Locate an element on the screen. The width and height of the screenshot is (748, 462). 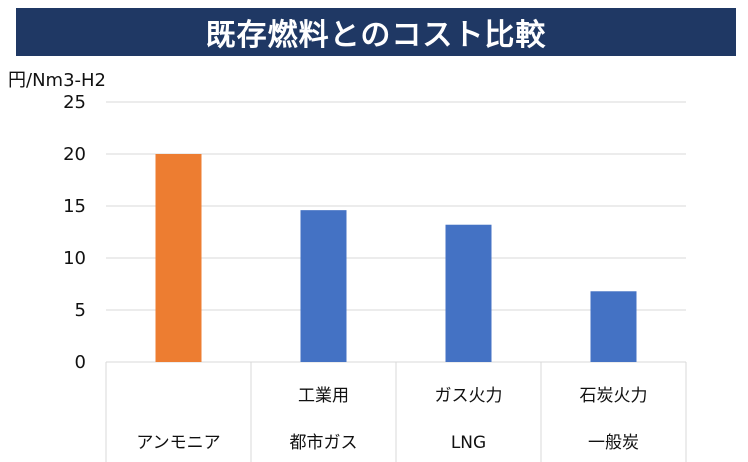
y-tick-label-25: 25 is located at coordinates (74, 102).